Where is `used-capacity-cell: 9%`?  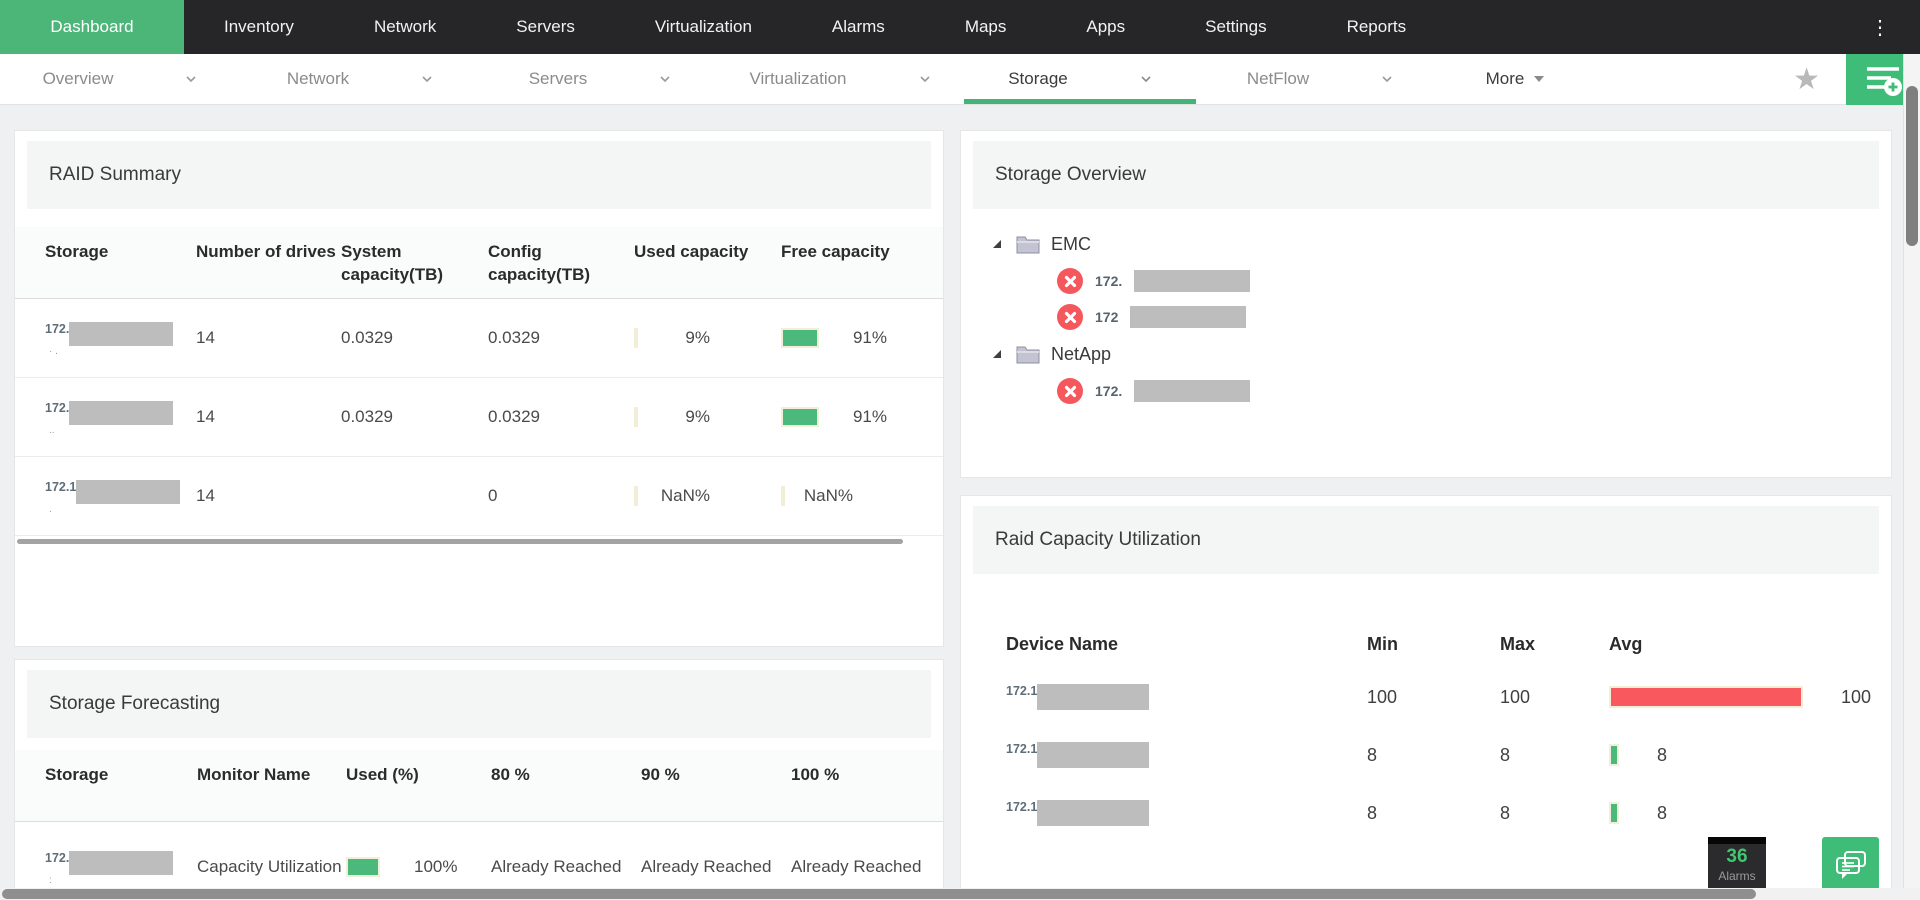
used-capacity-cell: 9% is located at coordinates (707, 338).